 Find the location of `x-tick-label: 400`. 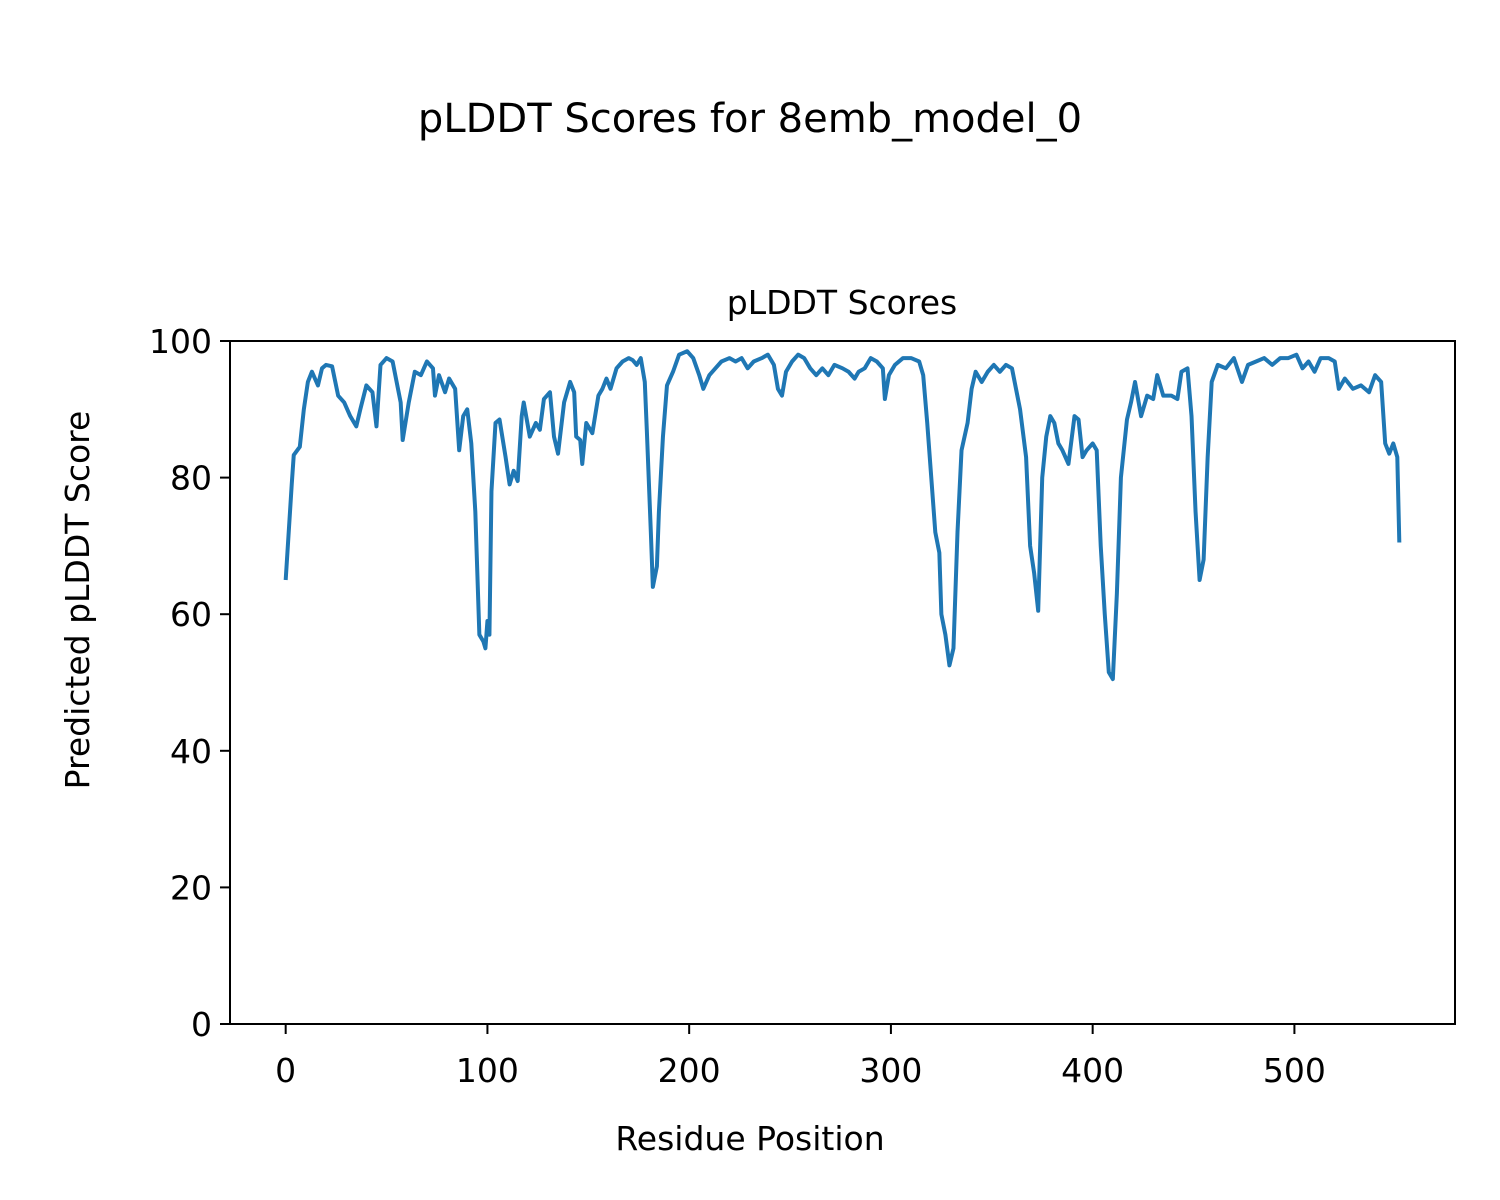

x-tick-label: 400 is located at coordinates (1092, 1070).